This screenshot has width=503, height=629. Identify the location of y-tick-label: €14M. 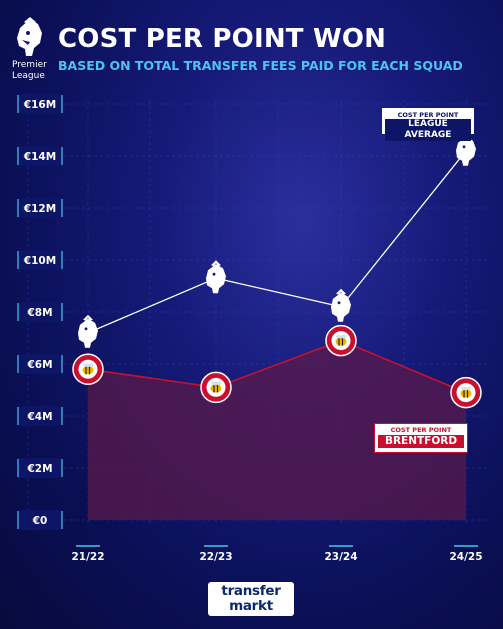
(39, 157).